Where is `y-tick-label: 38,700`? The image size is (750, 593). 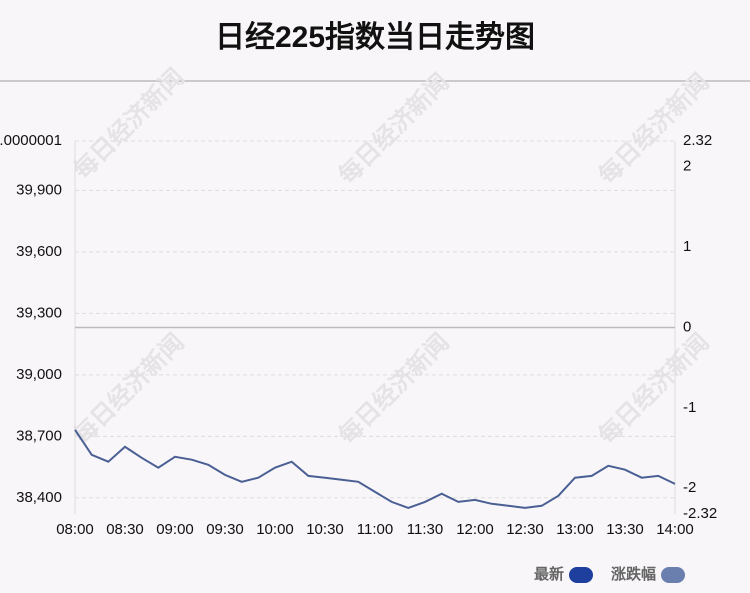 y-tick-label: 38,700 is located at coordinates (39, 435).